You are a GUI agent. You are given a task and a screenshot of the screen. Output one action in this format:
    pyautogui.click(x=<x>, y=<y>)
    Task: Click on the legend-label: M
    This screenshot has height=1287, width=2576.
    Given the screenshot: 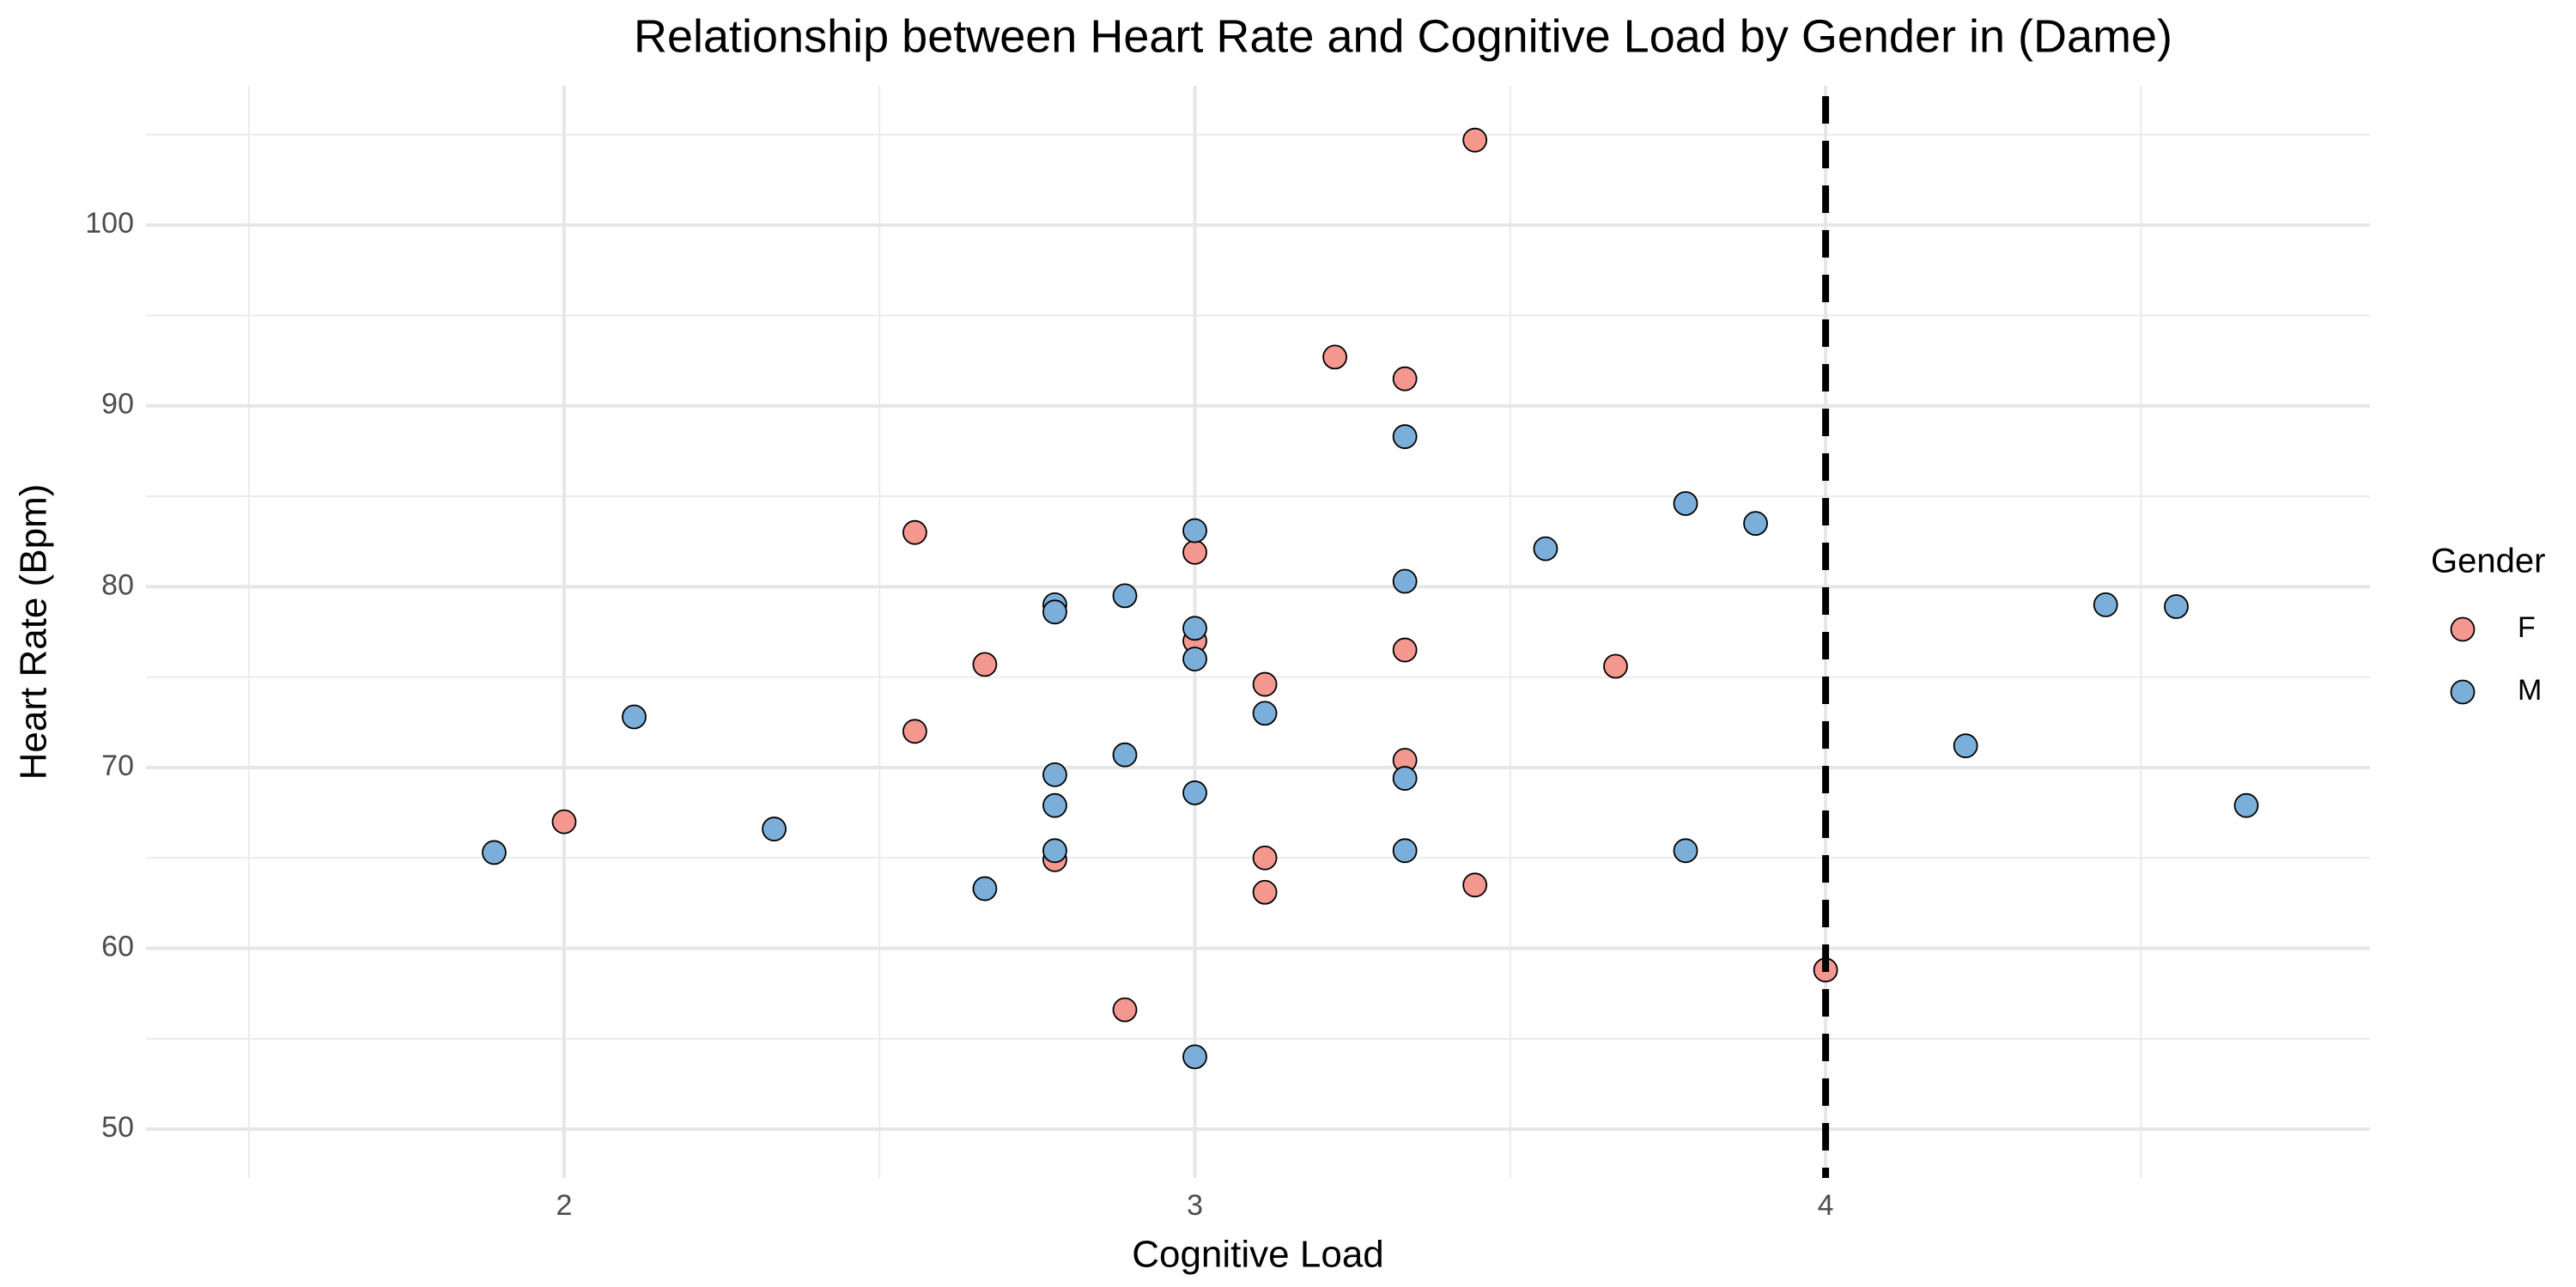 What is the action you would take?
    pyautogui.click(x=2530, y=690)
    